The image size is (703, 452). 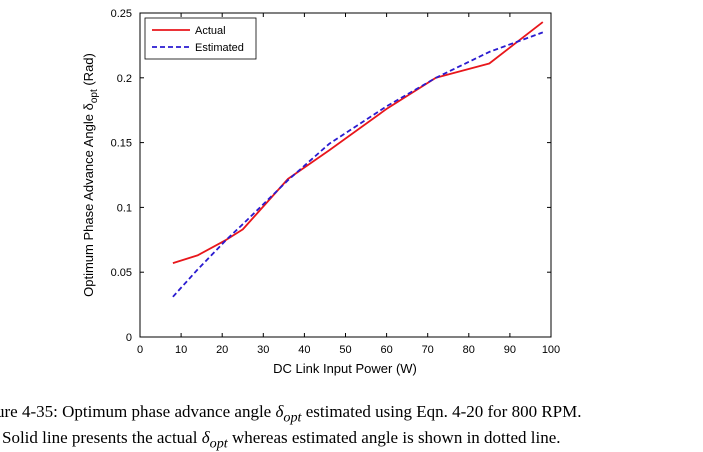 I want to click on x-tick-label: 70, so click(x=428, y=350).